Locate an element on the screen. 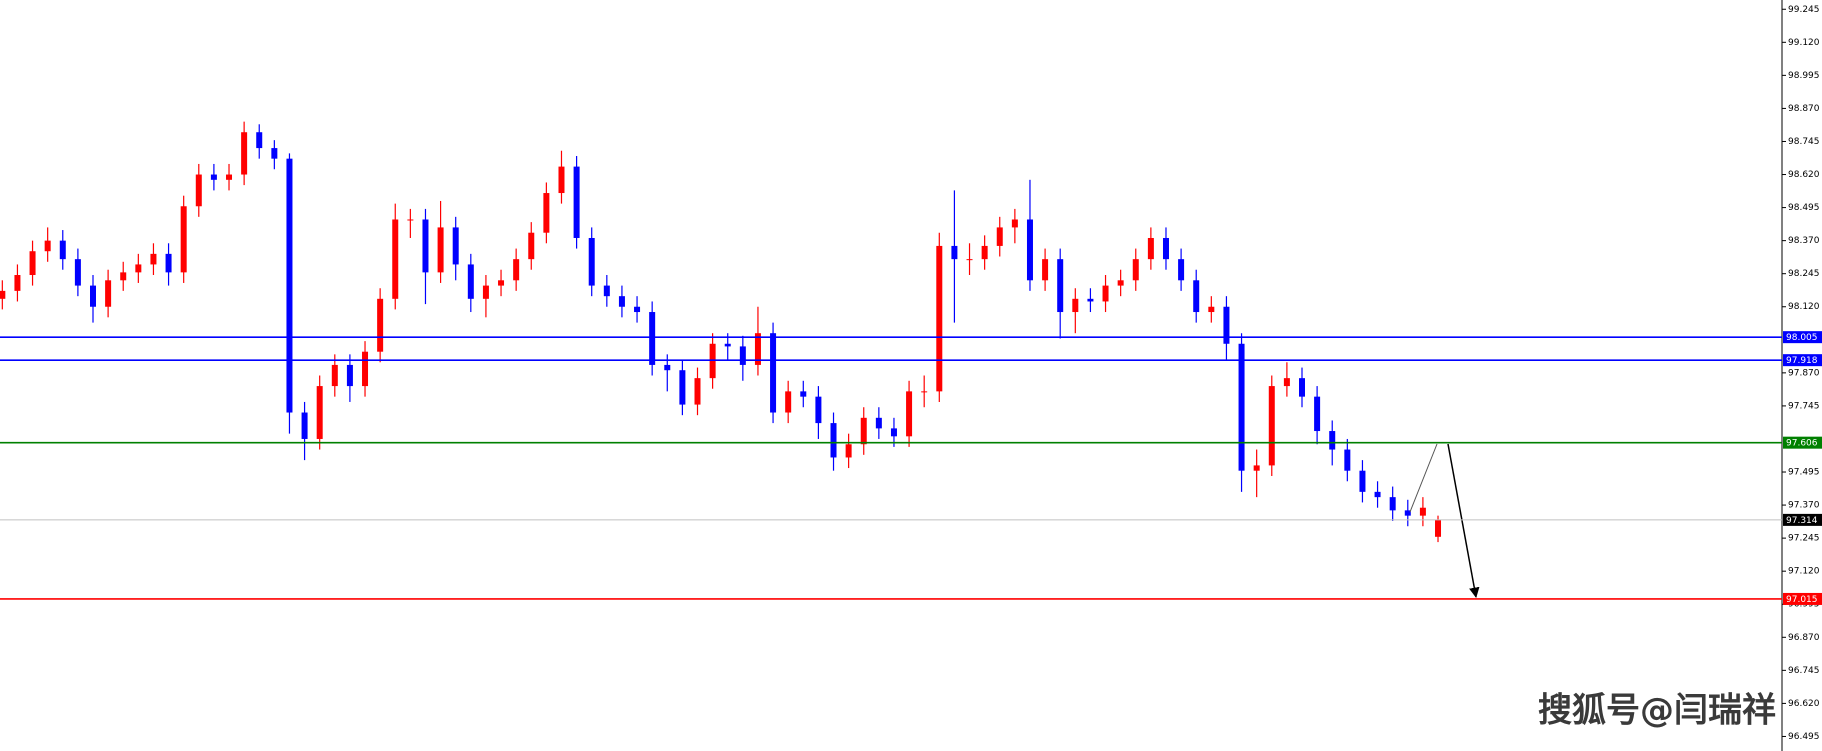 The width and height of the screenshot is (1822, 751). y-tick-label: 98.995 is located at coordinates (1804, 76).